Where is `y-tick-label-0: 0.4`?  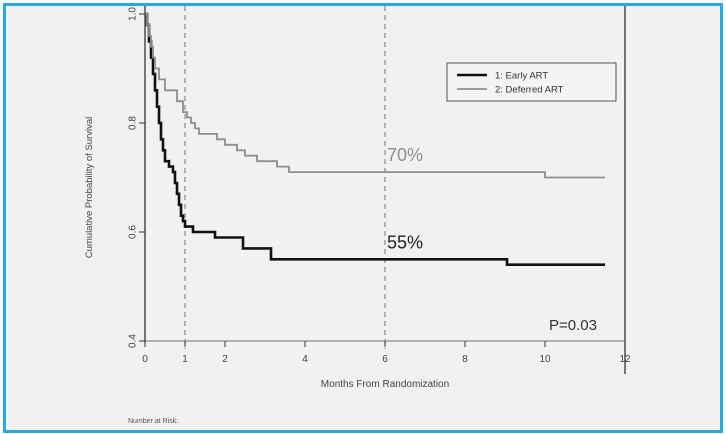
y-tick-label-0: 0.4 is located at coordinates (133, 341).